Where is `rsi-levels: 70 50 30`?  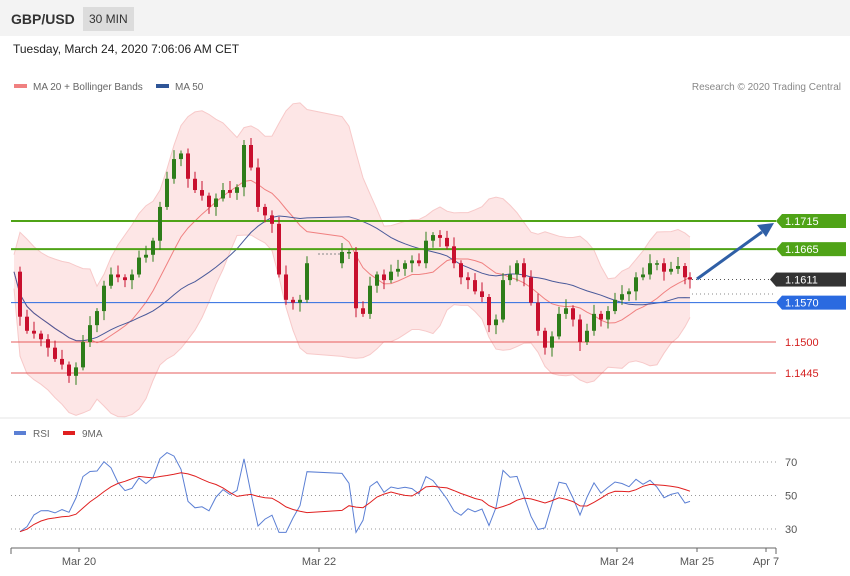
rsi-levels: 70 50 30 is located at coordinates (404, 496).